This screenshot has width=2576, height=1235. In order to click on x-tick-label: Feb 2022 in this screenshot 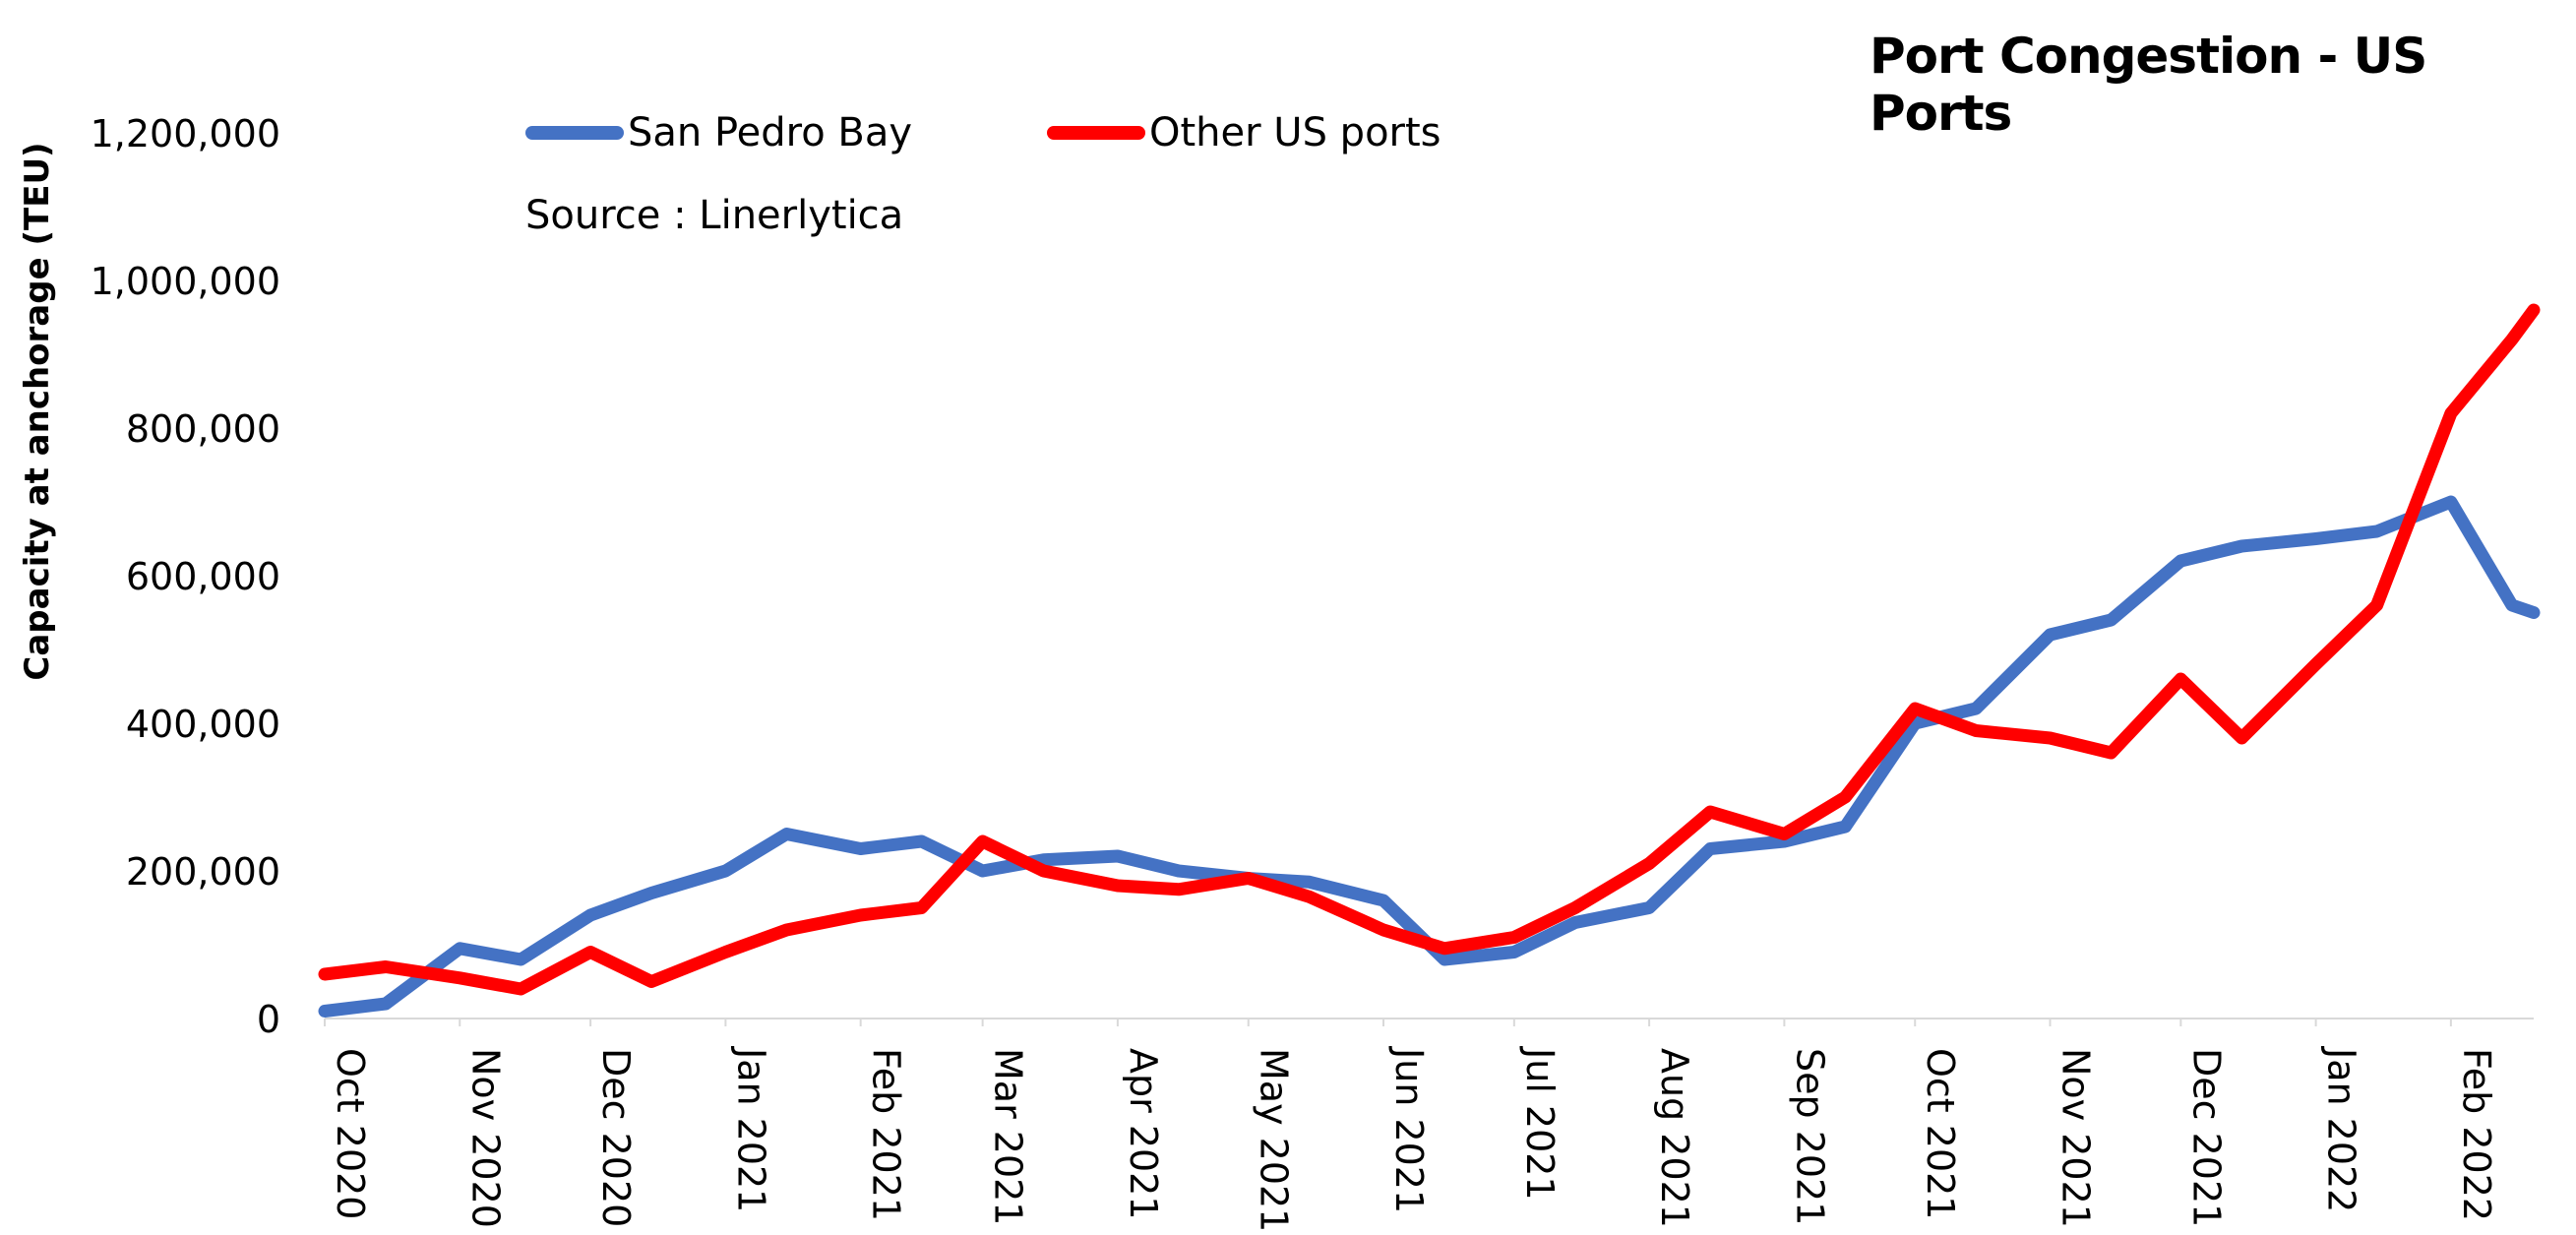, I will do `click(2476, 1134)`.